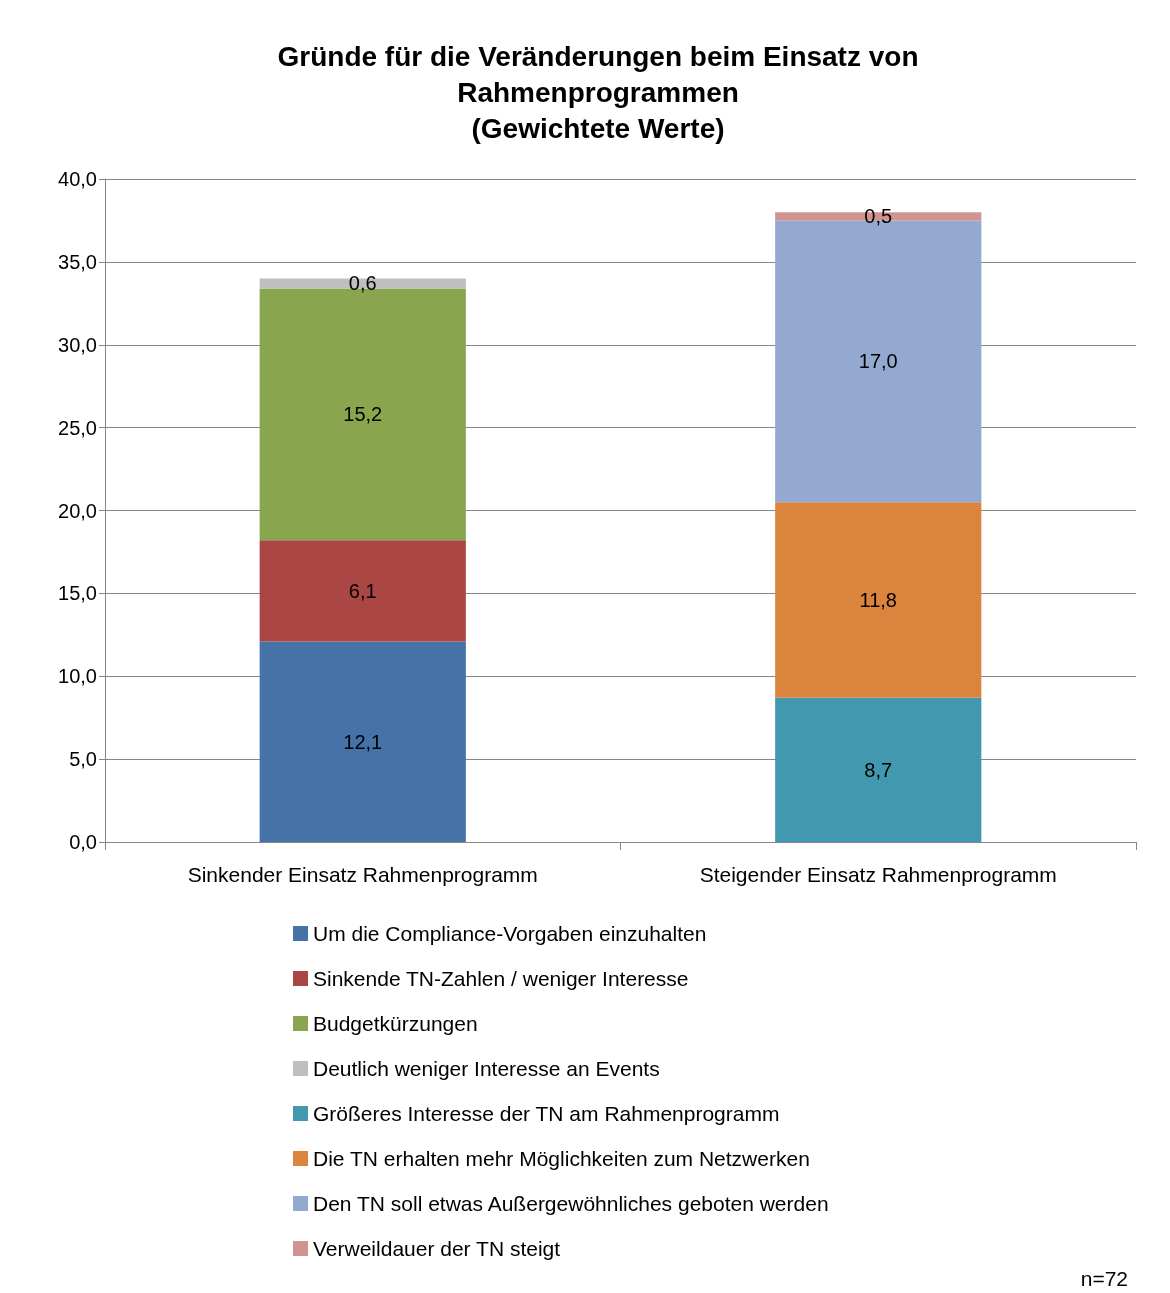  I want to click on data-label: 15,2, so click(363, 414).